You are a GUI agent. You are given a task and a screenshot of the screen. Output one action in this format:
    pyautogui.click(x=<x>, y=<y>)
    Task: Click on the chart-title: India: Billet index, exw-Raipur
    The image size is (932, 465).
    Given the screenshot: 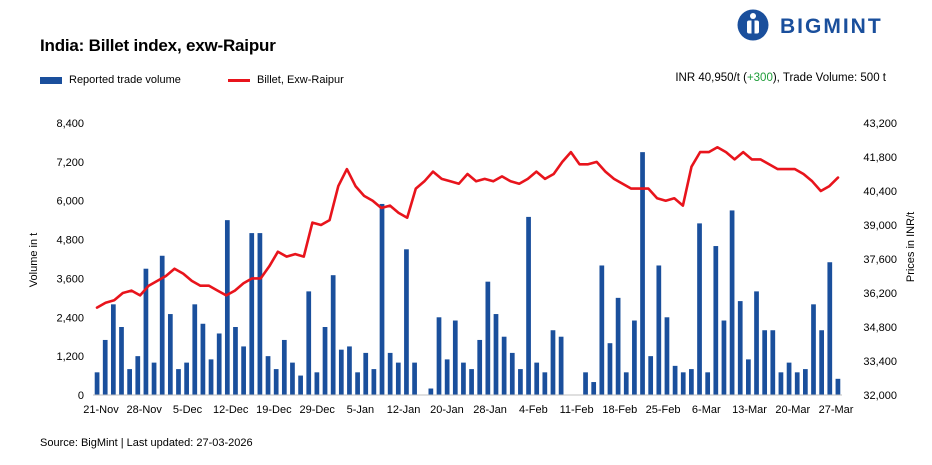 What is the action you would take?
    pyautogui.click(x=158, y=45)
    